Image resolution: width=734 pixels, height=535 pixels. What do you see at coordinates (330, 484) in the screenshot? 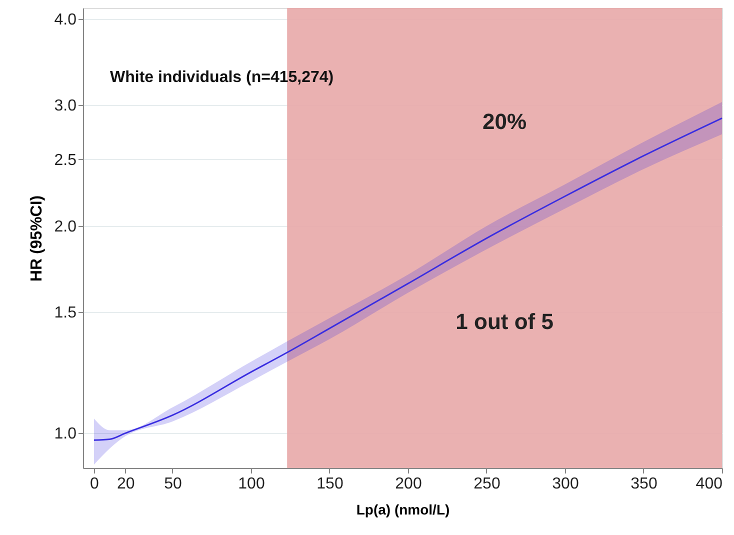
I see `x-tick-label: 150` at bounding box center [330, 484].